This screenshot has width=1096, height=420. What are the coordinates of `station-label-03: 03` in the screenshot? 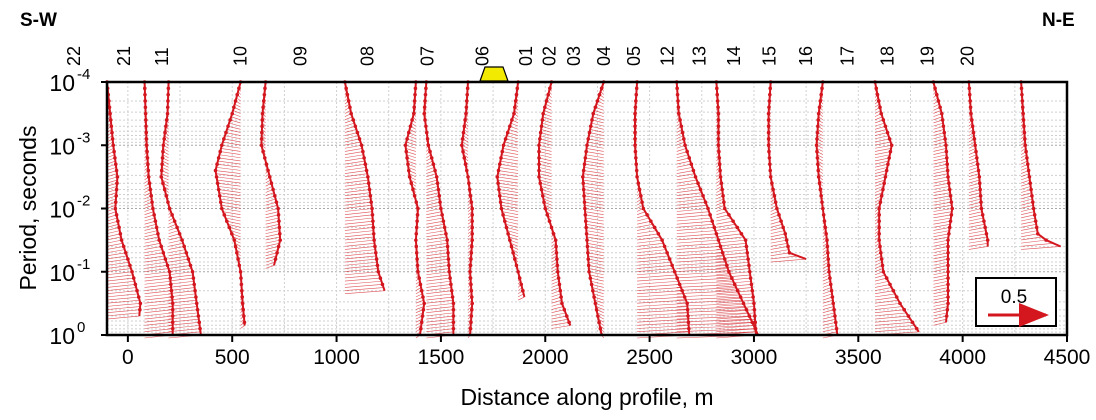 It's located at (574, 56).